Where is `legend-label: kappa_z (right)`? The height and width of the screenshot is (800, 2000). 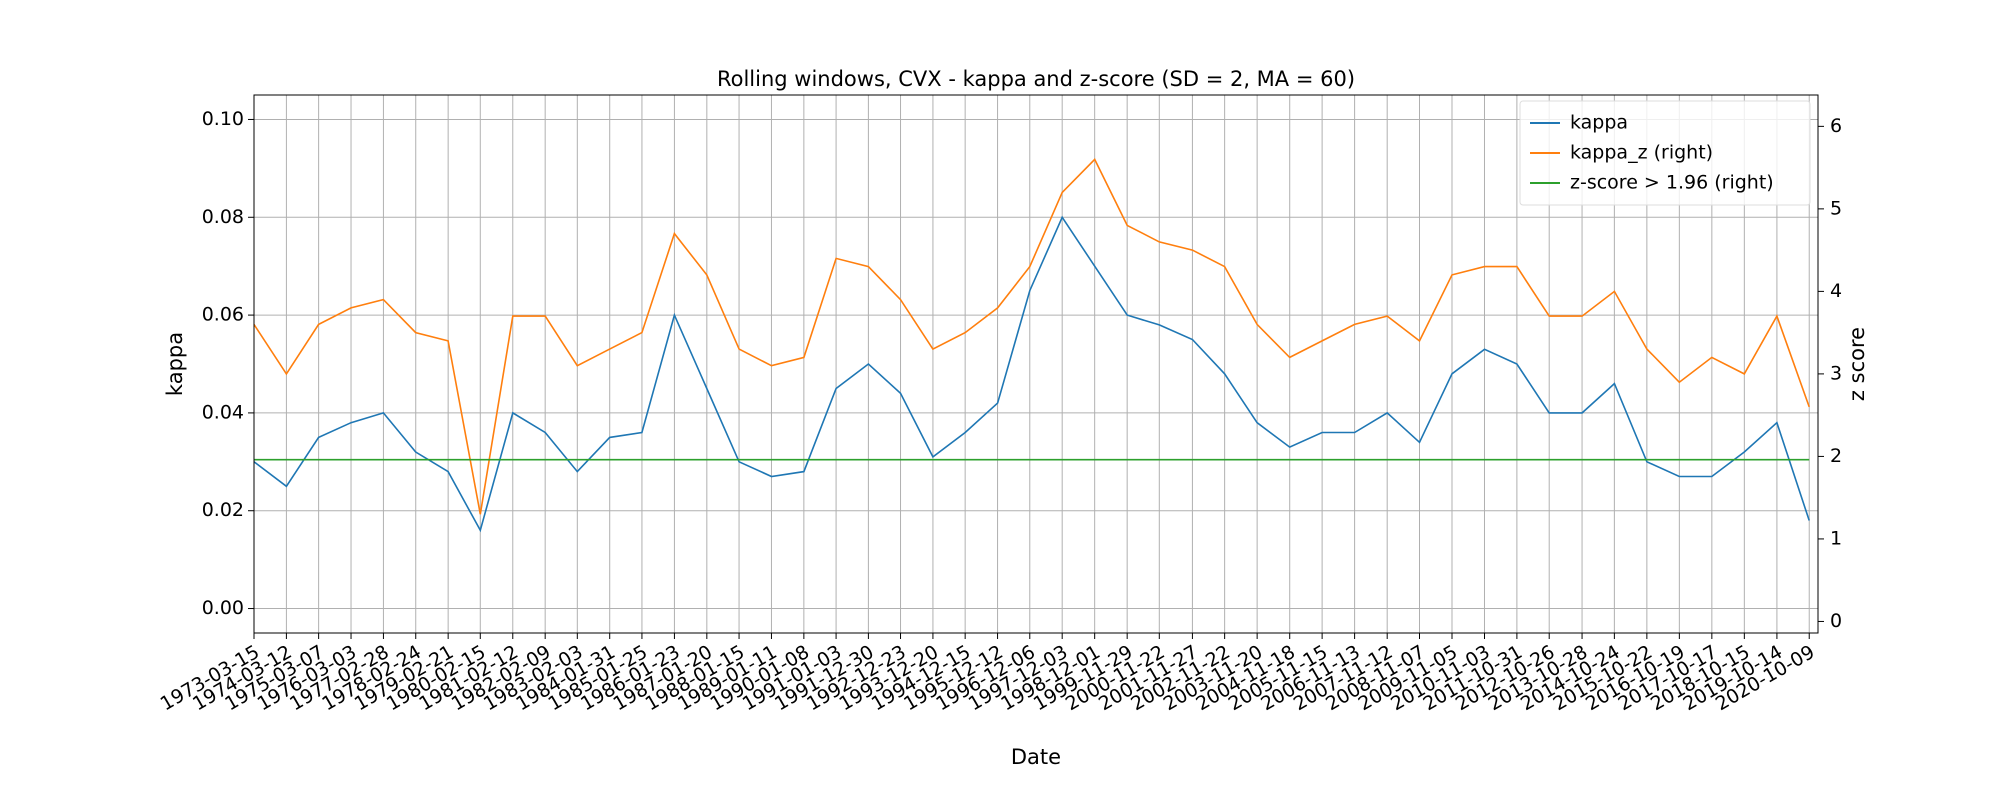
legend-label: kappa_z (right) is located at coordinates (1641, 153).